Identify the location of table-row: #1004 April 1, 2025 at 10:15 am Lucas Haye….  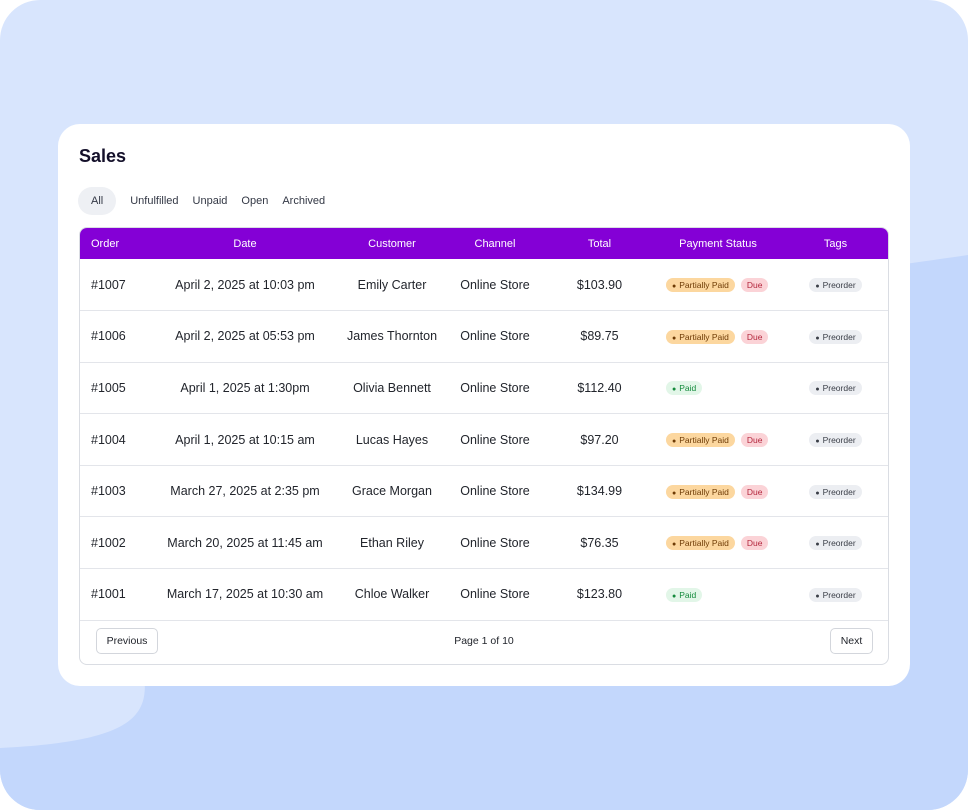
(484, 440).